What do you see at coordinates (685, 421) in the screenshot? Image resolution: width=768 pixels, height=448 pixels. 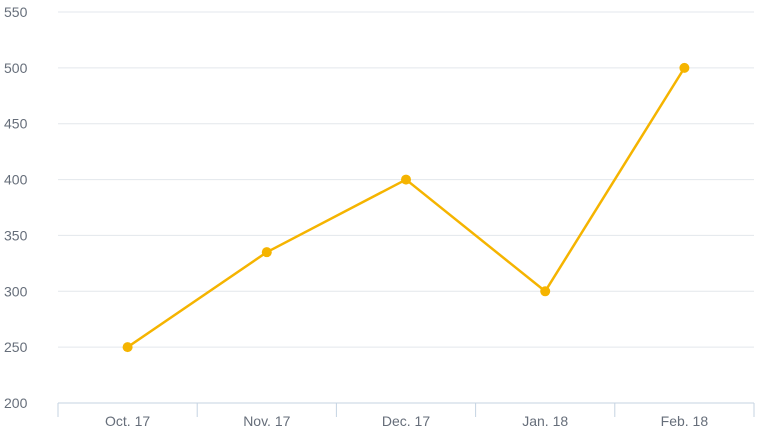 I see `x-tick-label: Feb. 18` at bounding box center [685, 421].